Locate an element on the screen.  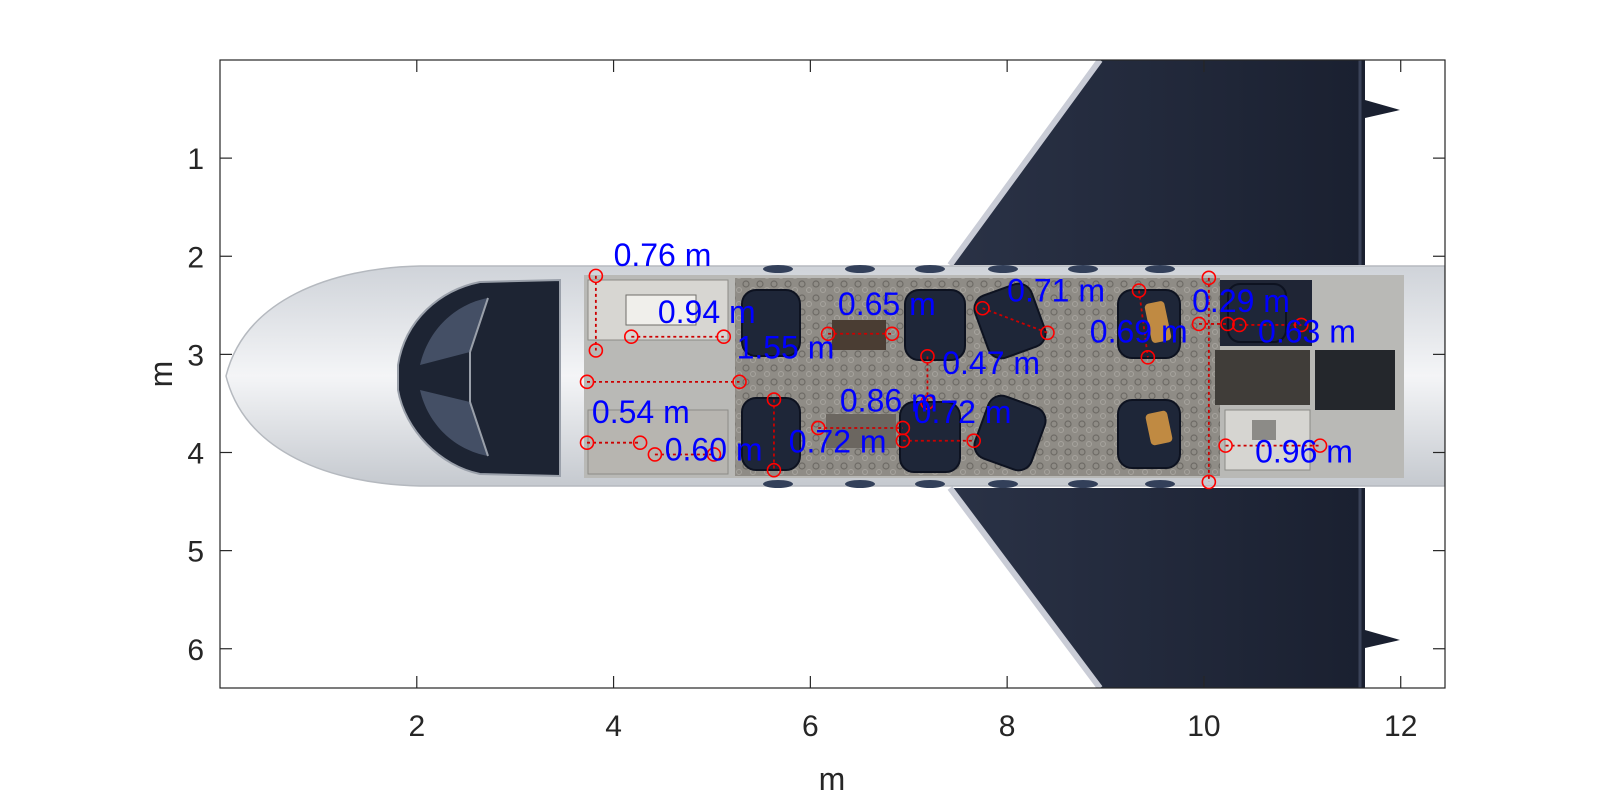
y-tick-label: 6 is located at coordinates (195, 650).